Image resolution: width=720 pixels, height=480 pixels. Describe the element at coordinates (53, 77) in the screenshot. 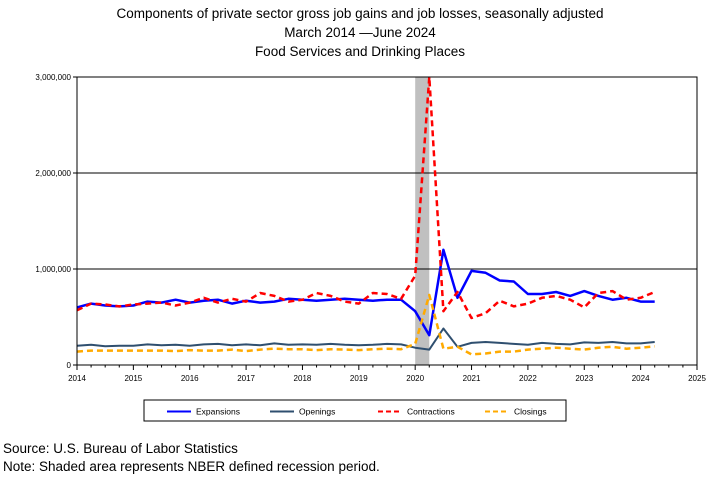

I see `y-tick-label: 3,000,000` at that location.